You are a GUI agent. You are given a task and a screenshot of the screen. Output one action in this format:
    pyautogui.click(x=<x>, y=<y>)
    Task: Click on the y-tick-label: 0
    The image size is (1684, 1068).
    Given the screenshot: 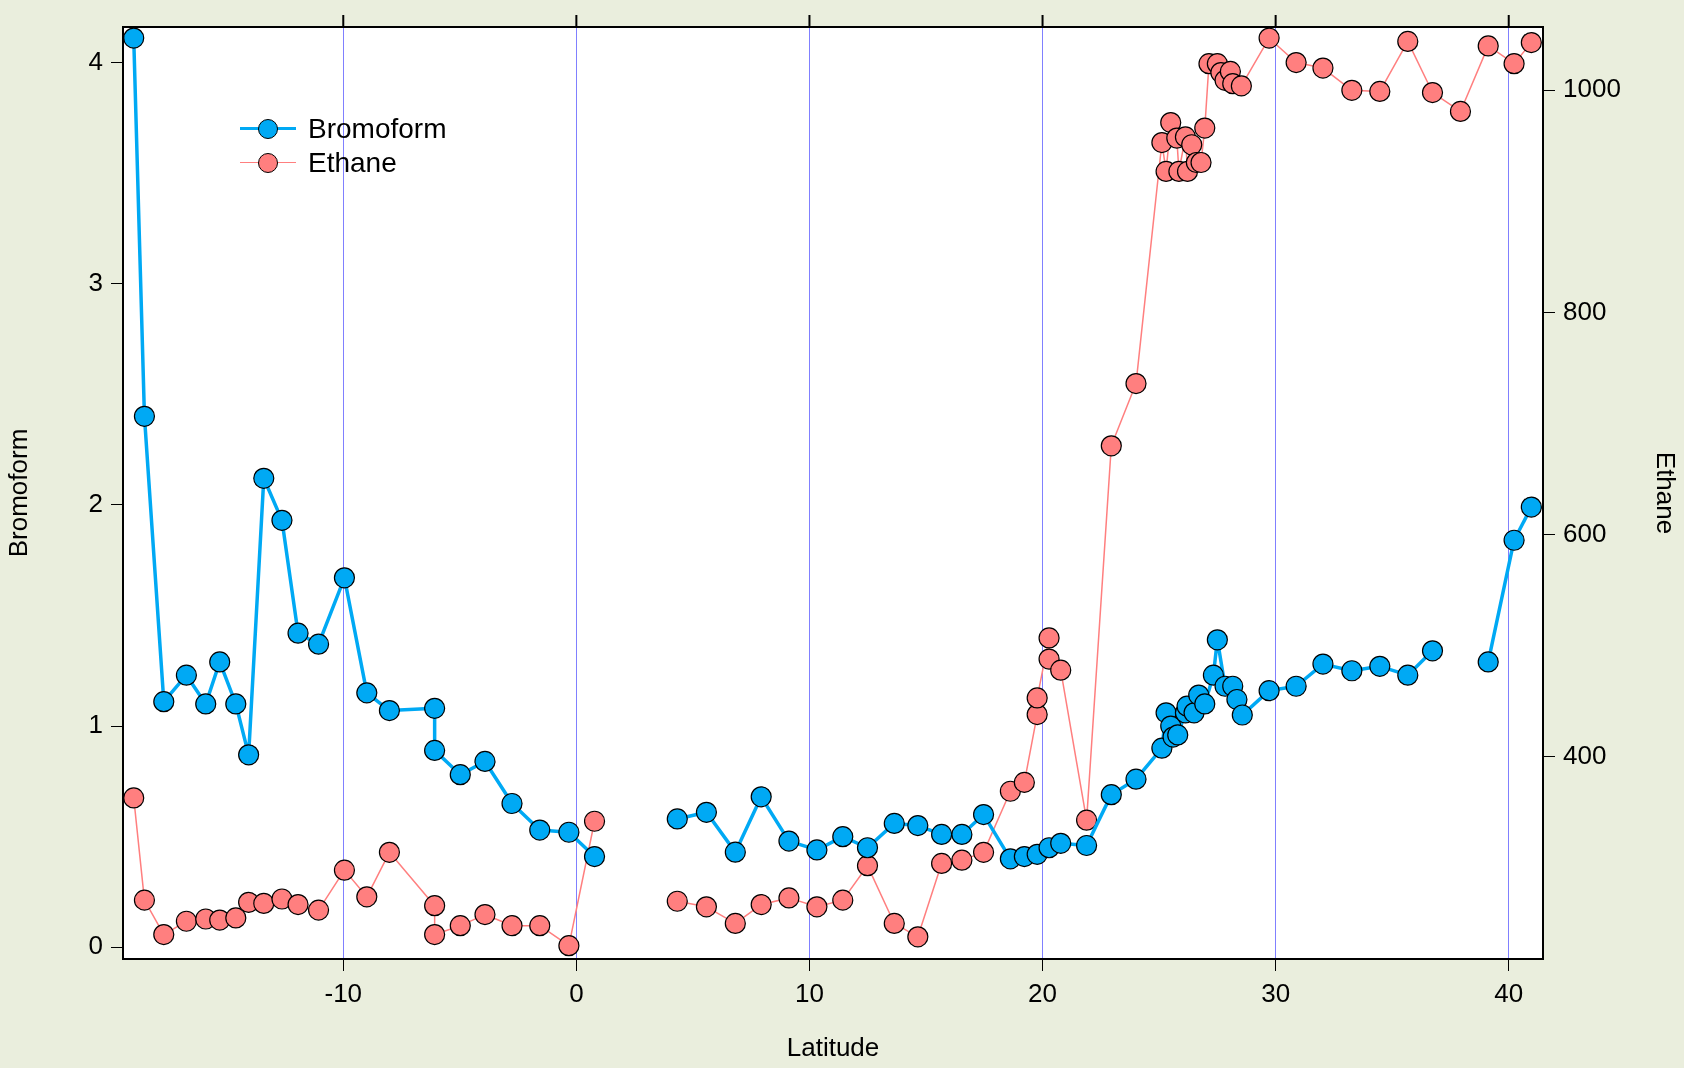 What is the action you would take?
    pyautogui.click(x=95, y=945)
    